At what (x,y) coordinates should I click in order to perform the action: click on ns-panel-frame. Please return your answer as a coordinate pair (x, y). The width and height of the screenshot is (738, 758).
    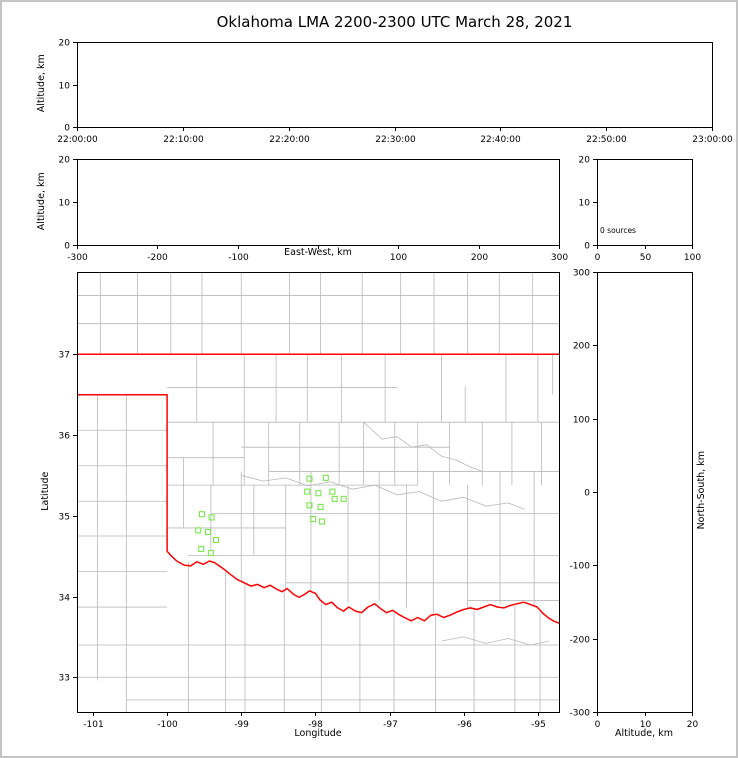
    Looking at the image, I should click on (645, 492).